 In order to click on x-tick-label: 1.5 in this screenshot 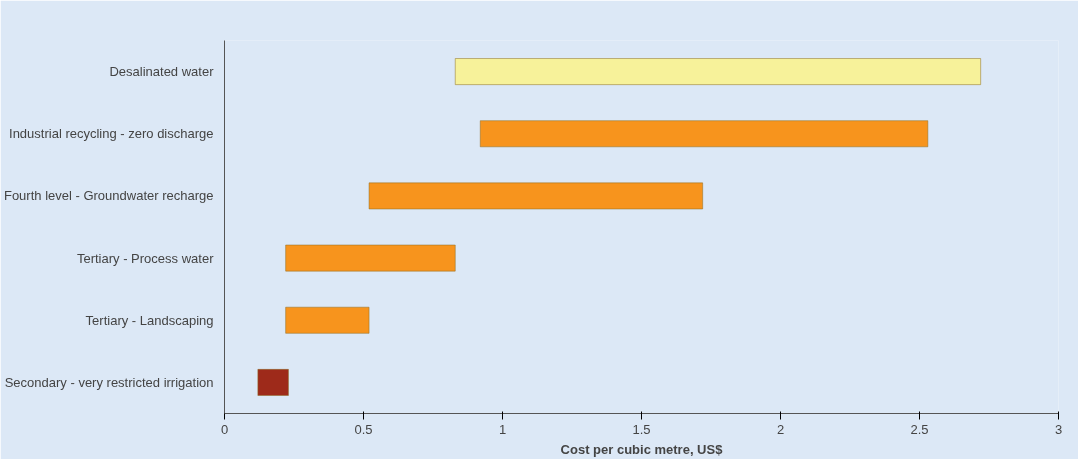, I will do `click(641, 429)`.